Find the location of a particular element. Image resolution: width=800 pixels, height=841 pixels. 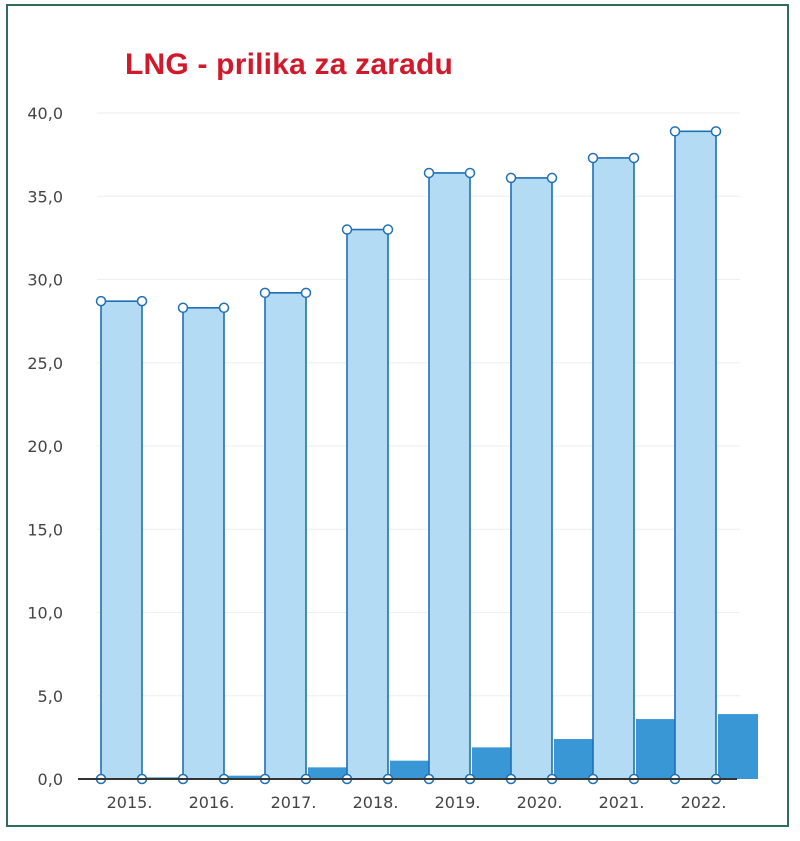

x-tick-label: 2019. is located at coordinates (458, 802).